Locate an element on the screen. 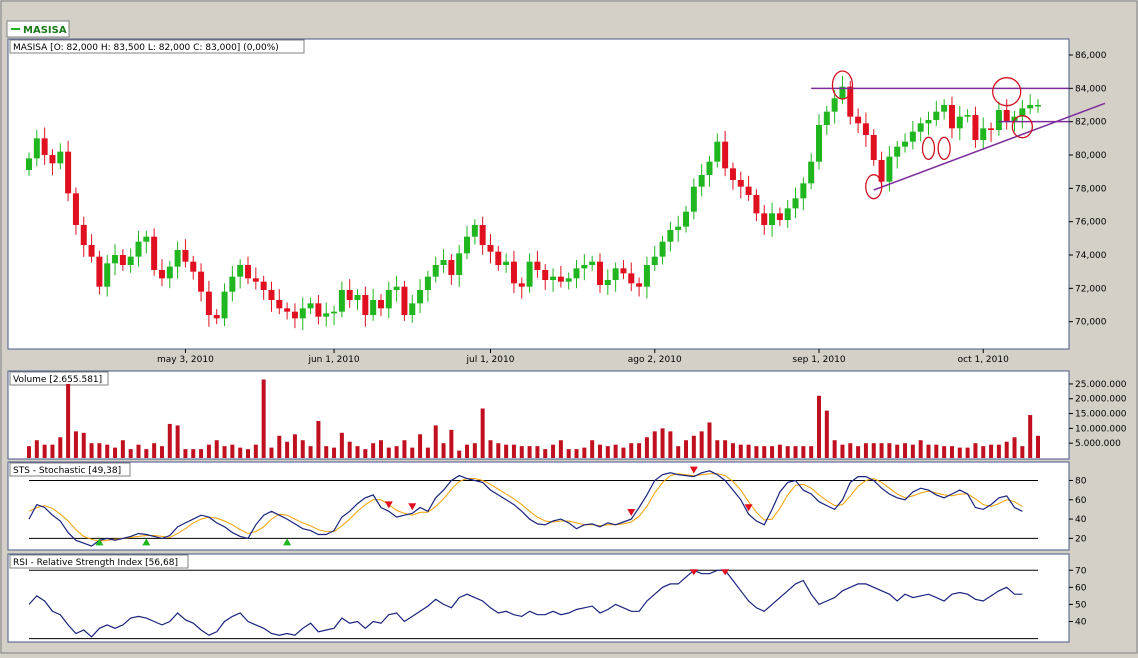 This screenshot has height=658, width=1138. stoch-signal-line is located at coordinates (525, 507).